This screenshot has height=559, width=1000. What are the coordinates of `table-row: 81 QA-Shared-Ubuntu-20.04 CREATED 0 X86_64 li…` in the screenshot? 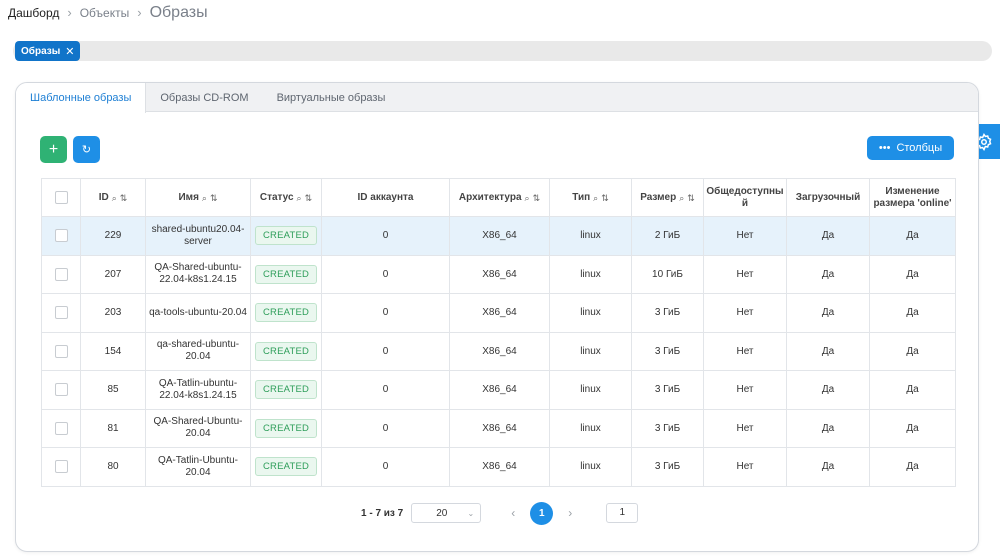 It's located at (498, 428).